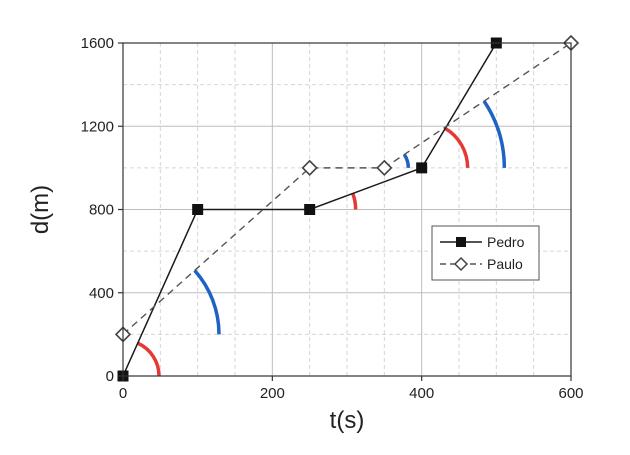 This screenshot has width=630, height=455. I want to click on legend: Pedro Paulo, so click(485, 253).